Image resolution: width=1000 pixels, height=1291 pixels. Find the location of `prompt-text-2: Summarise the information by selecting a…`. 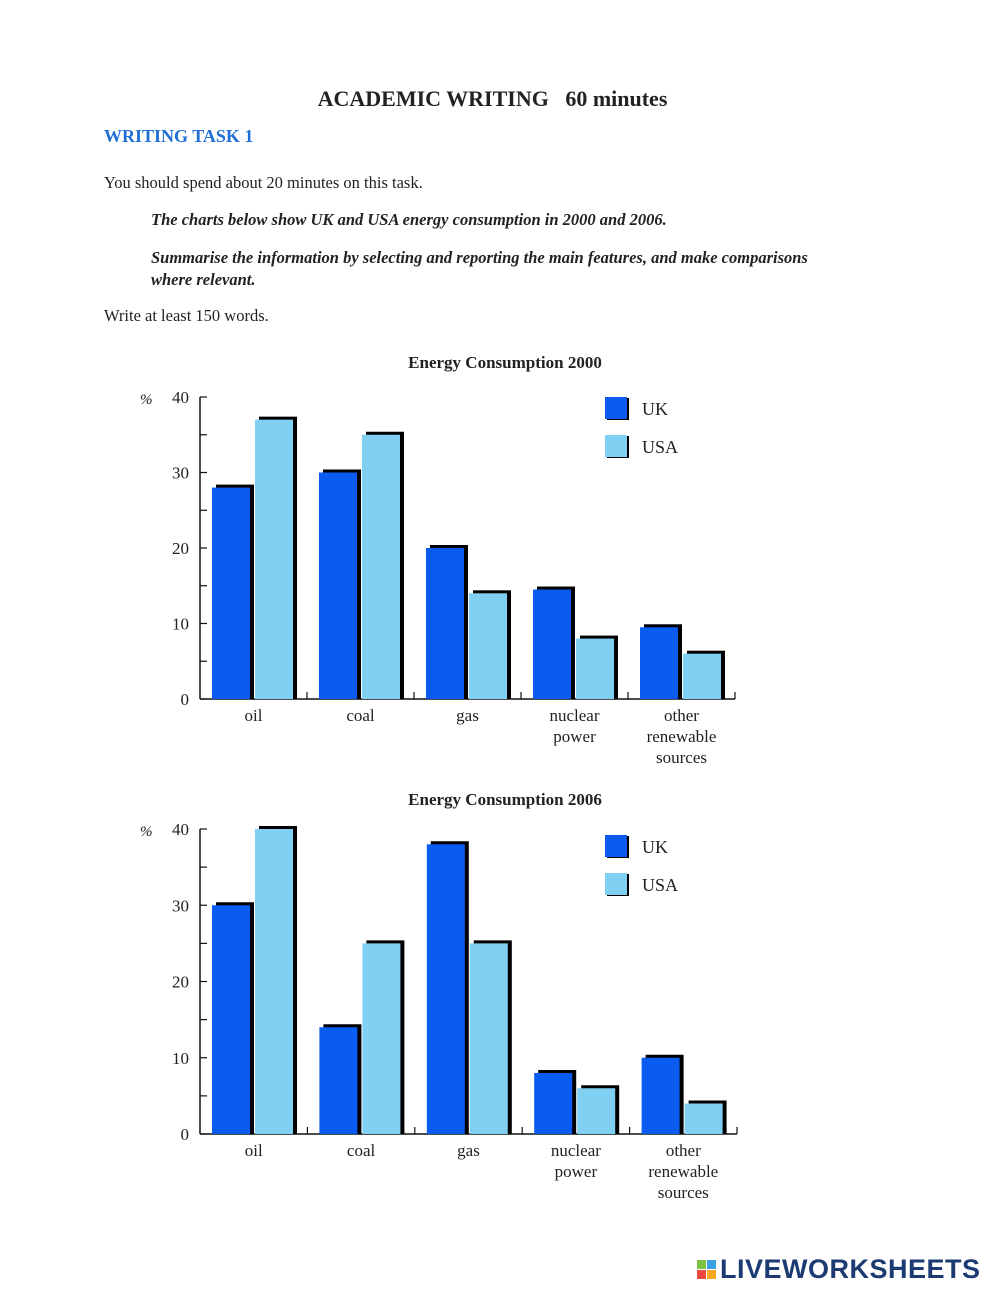

prompt-text-2: Summarise the information by selecting a… is located at coordinates (479, 268).